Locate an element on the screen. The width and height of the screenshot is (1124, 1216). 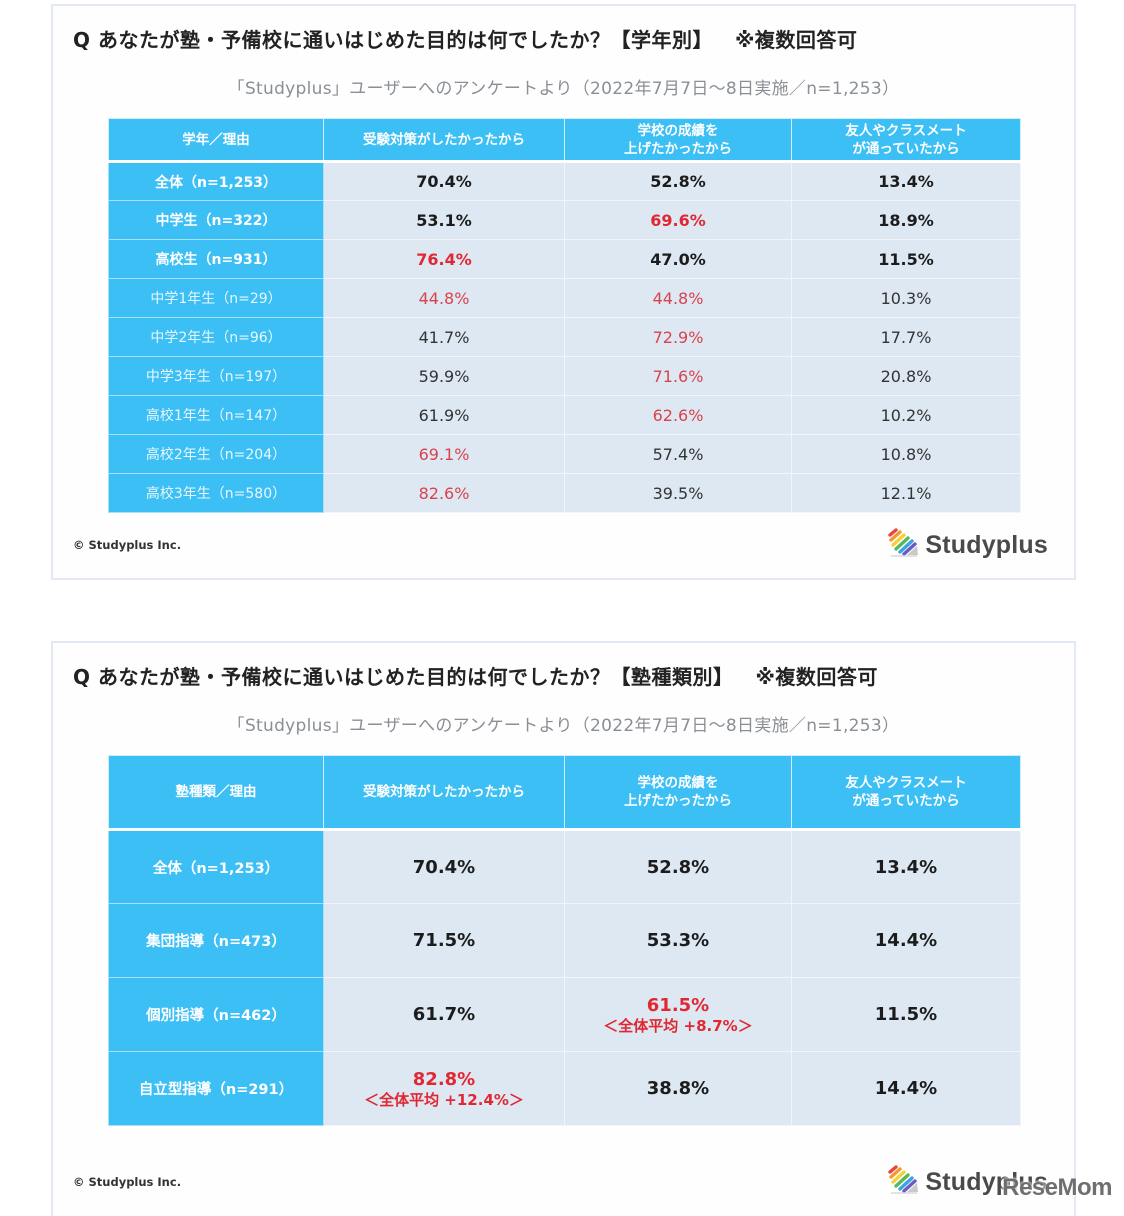
panel-title: Q あなたが塾・予備校に通いはじめた目的は何でしたか？【学年別】 ※複数回答可 is located at coordinates (465, 38).